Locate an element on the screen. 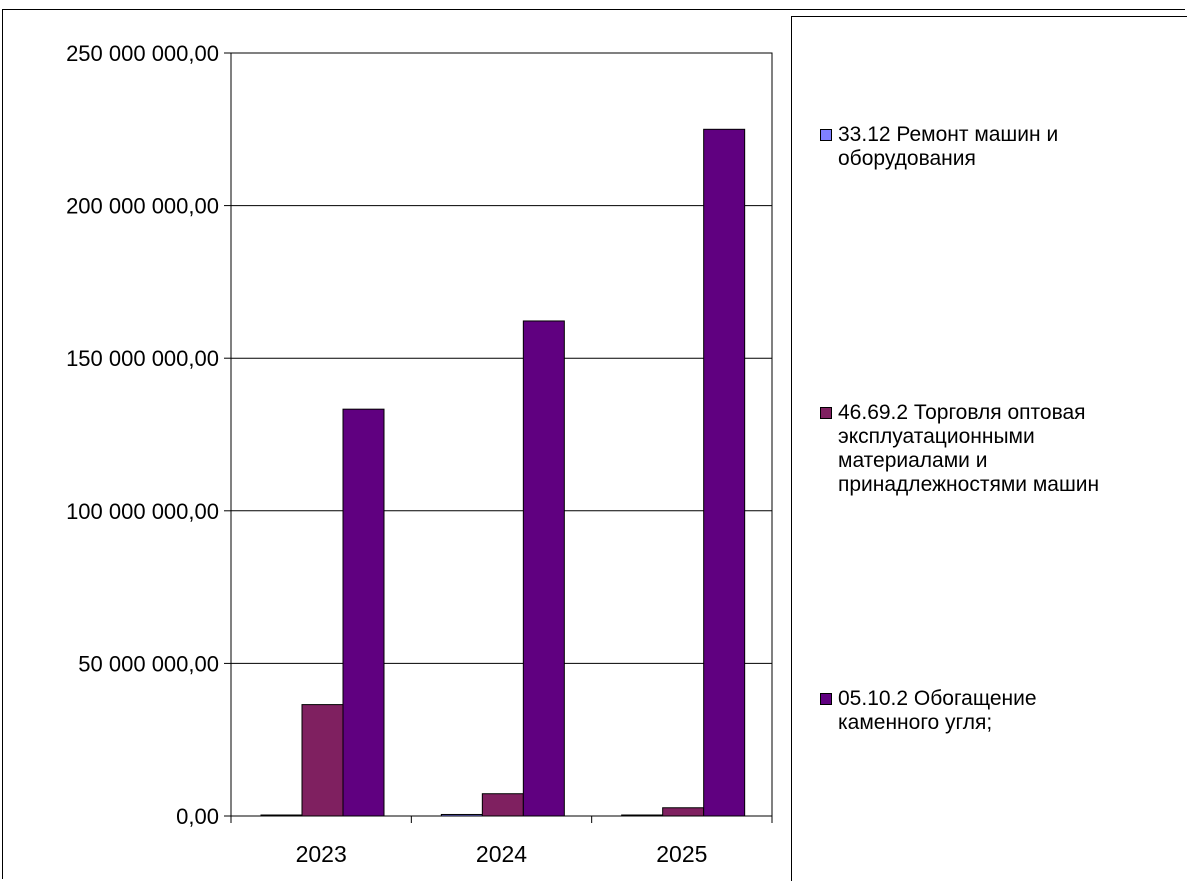  legend-item-coal: 05.10.2 Обогащение каменного угля; is located at coordinates (1000, 711).